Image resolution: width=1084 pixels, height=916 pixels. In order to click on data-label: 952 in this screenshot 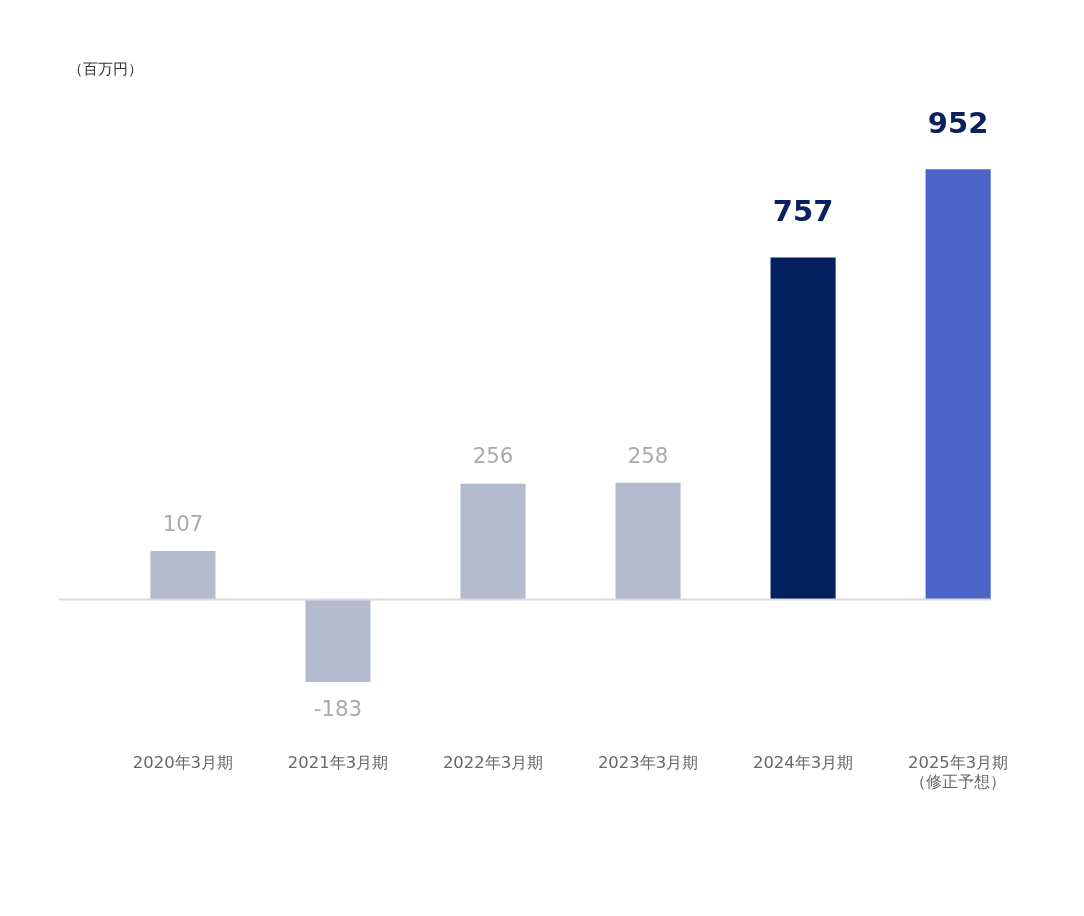, I will do `click(958, 122)`.